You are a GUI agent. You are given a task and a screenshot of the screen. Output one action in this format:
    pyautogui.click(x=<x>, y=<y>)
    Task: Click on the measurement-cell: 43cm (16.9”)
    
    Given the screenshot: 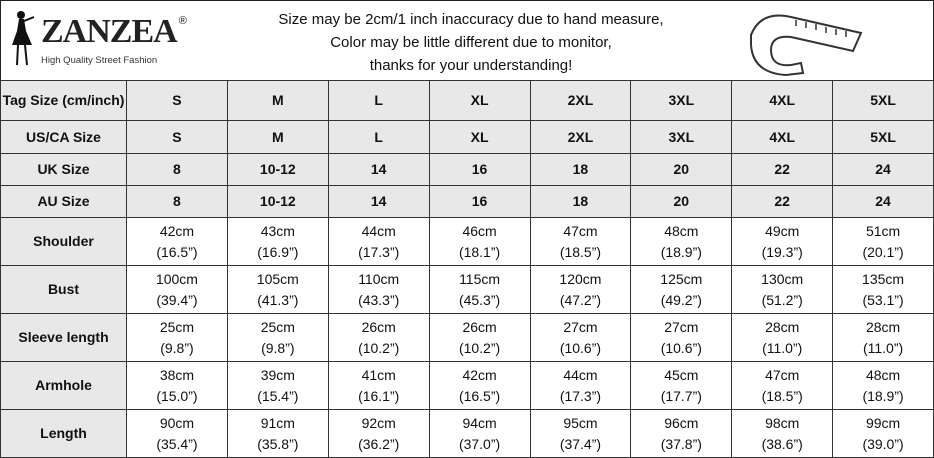 What is the action you would take?
    pyautogui.click(x=277, y=241)
    